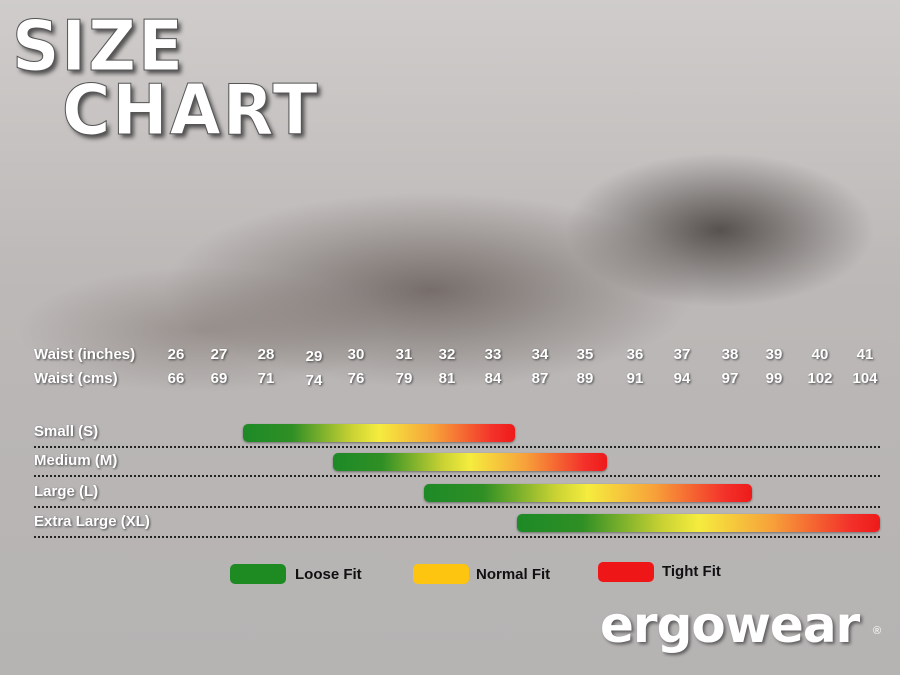 Image resolution: width=900 pixels, height=675 pixels. What do you see at coordinates (774, 354) in the screenshot?
I see `inch-tick: 39` at bounding box center [774, 354].